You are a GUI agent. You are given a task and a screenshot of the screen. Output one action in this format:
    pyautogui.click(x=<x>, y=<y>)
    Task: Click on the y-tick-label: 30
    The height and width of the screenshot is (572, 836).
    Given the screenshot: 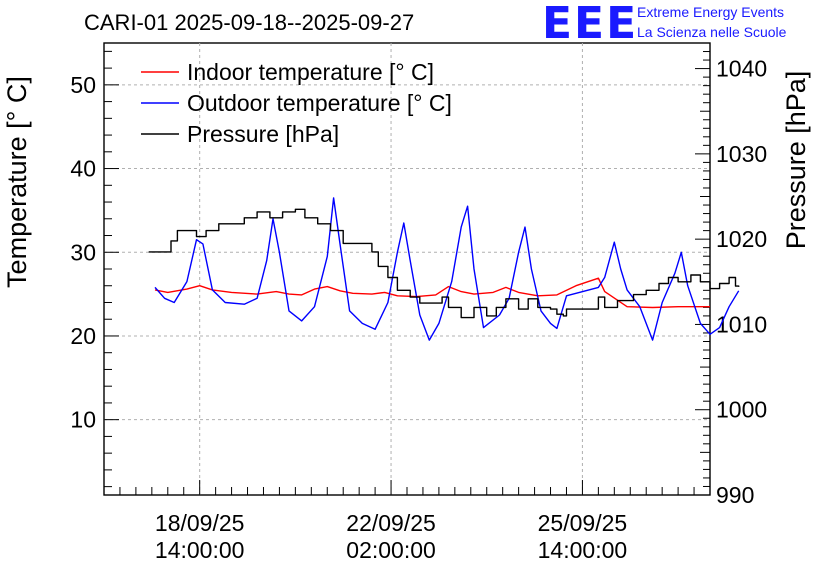 What is the action you would take?
    pyautogui.click(x=83, y=252)
    